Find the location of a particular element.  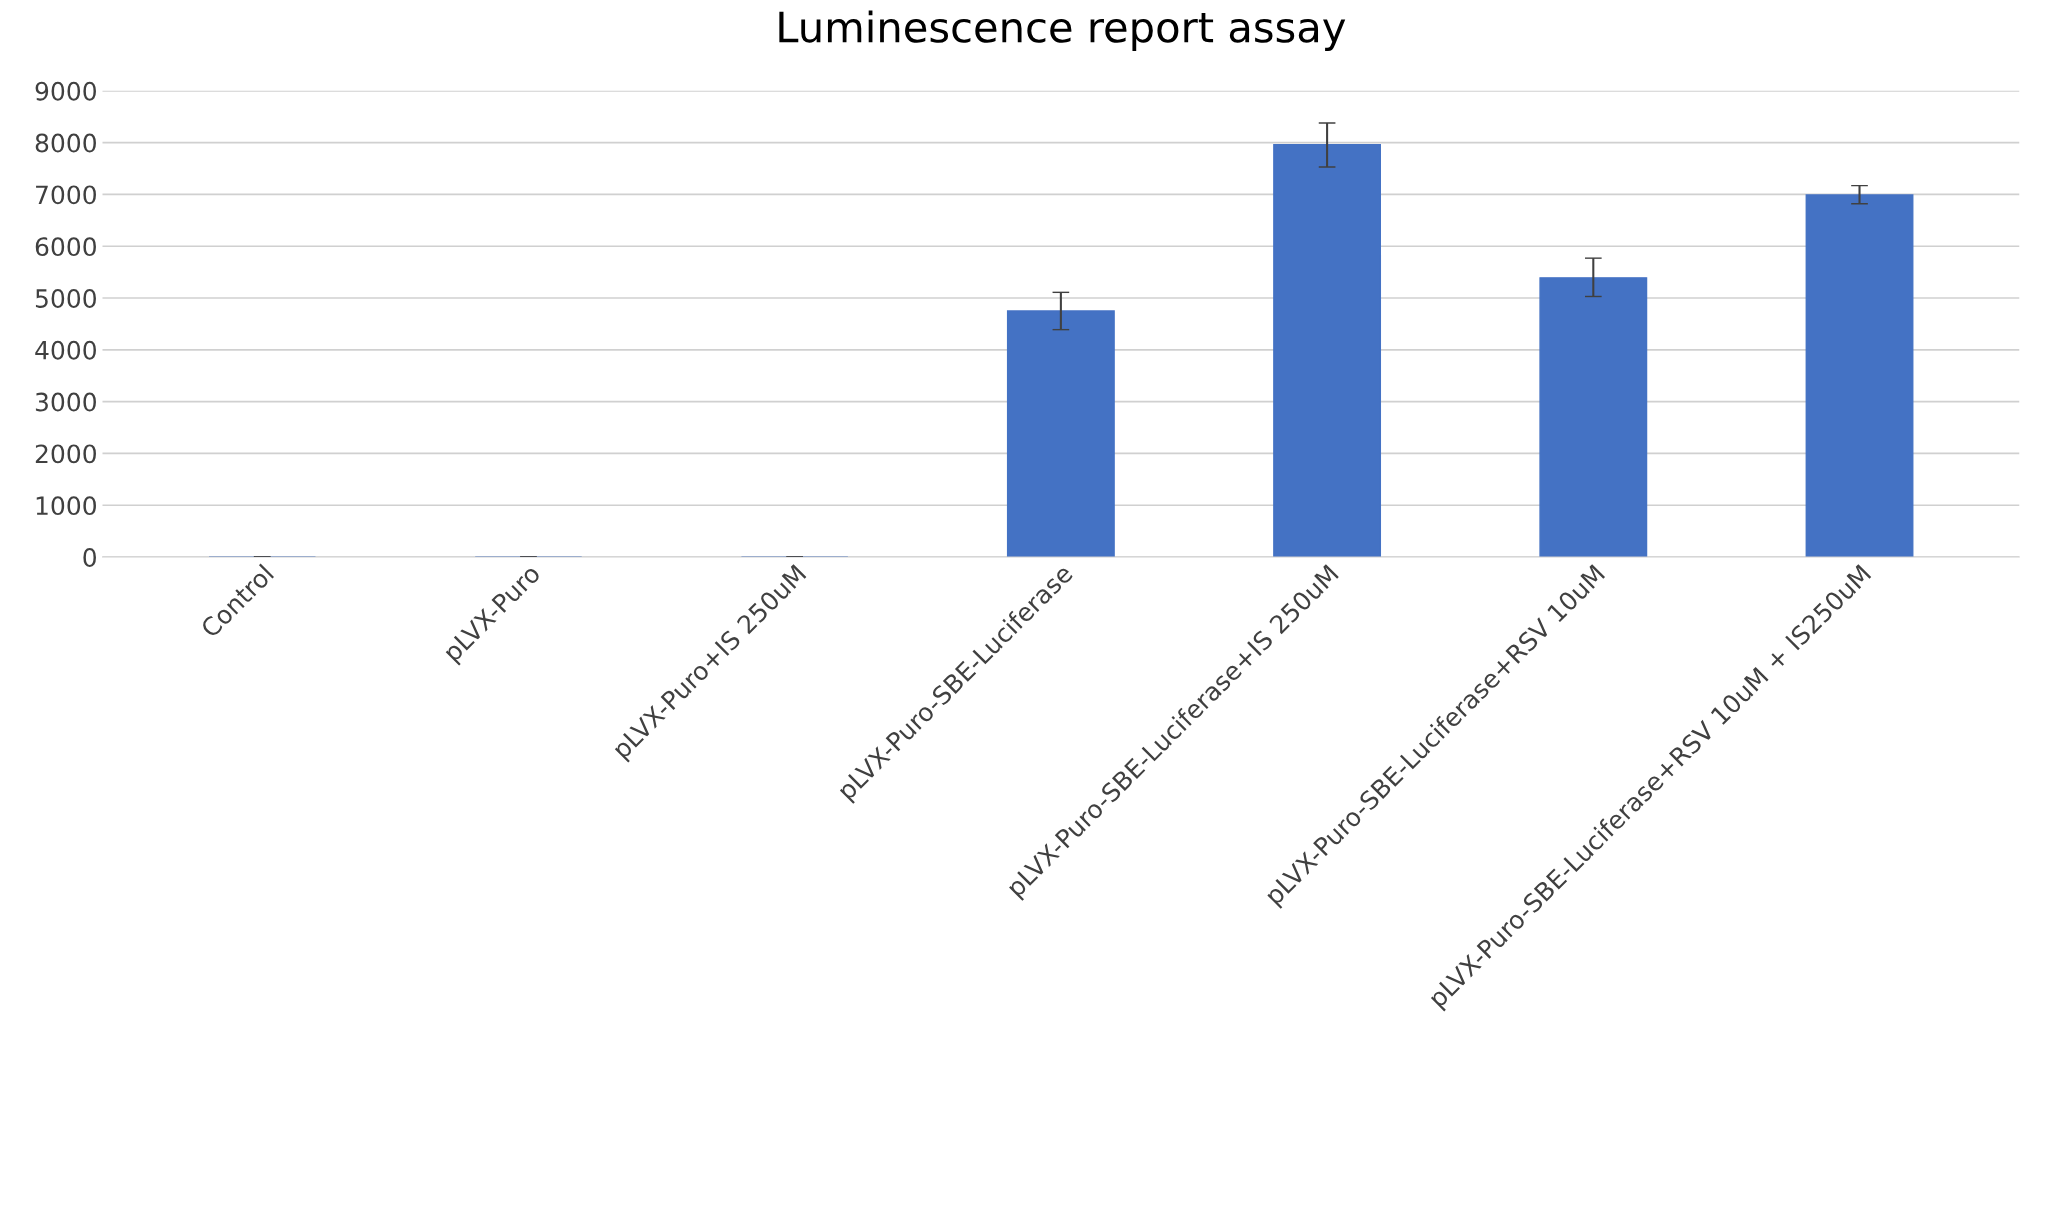

y-tick-label: 1000 is located at coordinates (66, 506).